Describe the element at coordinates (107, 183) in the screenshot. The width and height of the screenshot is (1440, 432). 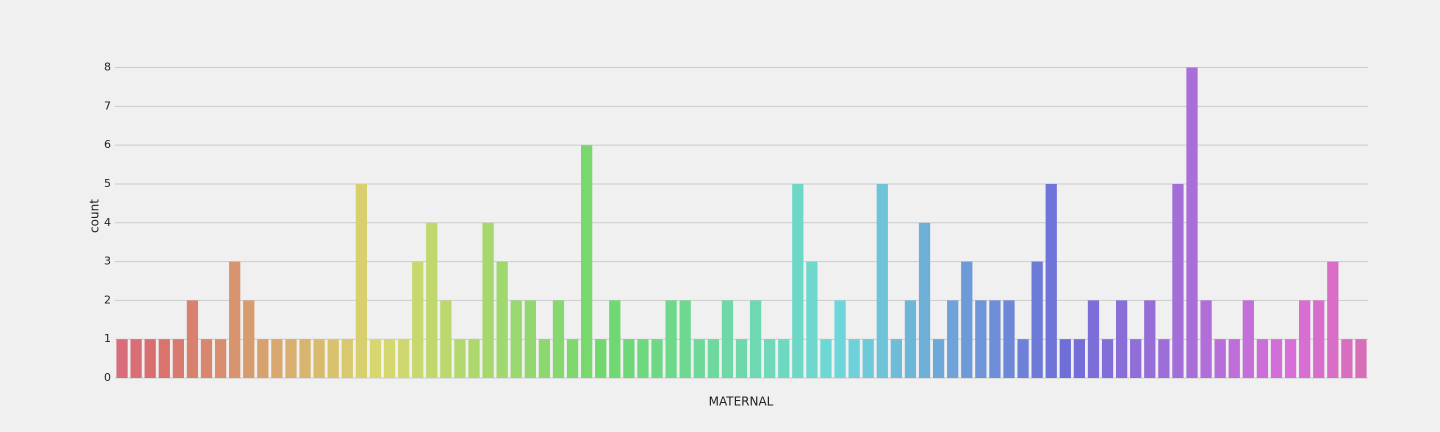
I see `y-tick-label: 5` at that location.